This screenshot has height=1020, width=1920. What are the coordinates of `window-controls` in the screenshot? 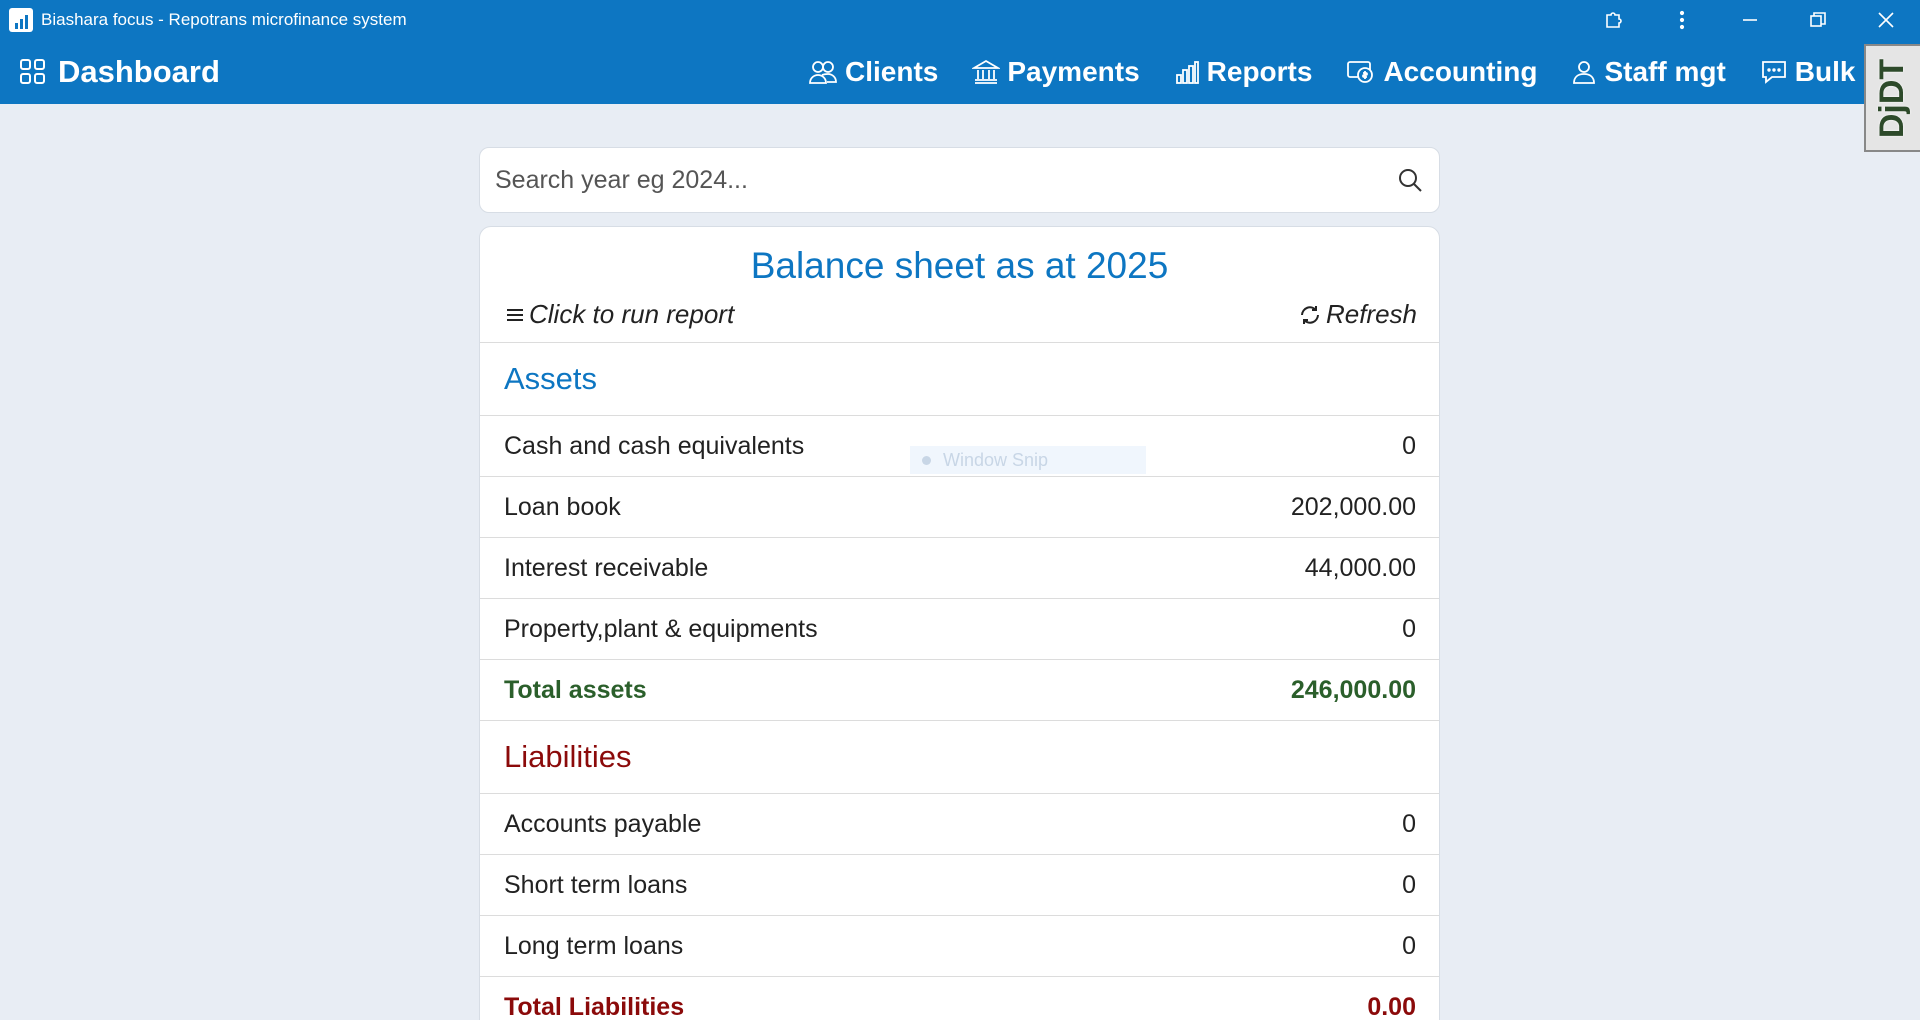 It's located at (1750, 20).